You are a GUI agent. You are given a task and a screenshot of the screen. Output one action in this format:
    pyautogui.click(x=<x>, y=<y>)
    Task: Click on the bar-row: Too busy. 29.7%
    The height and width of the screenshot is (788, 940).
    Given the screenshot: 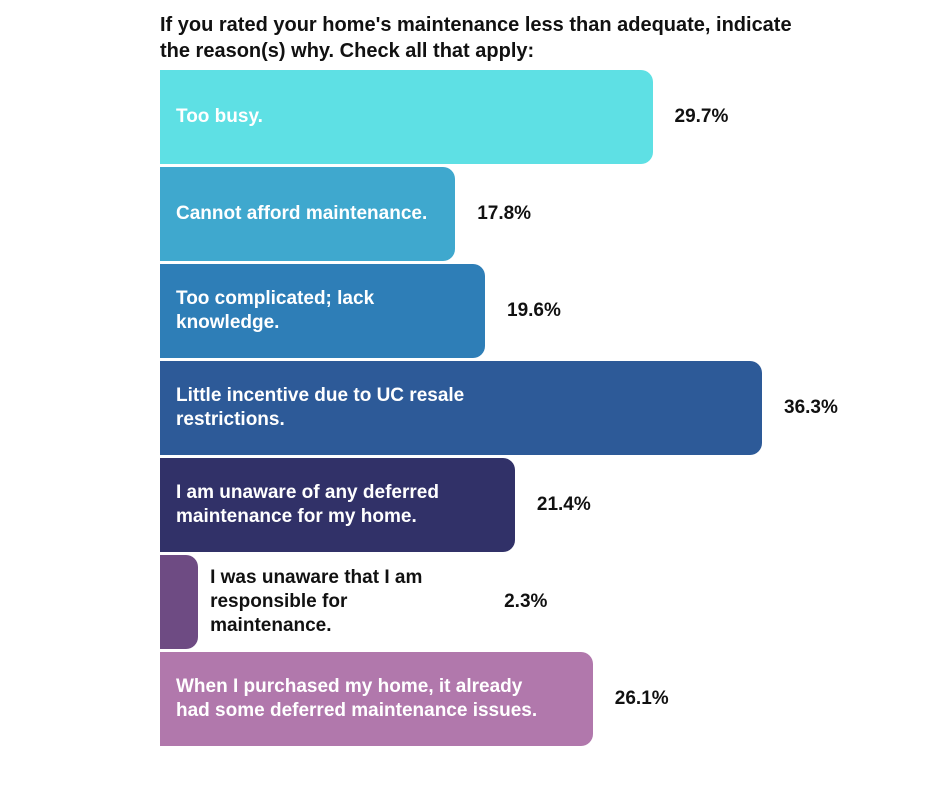 What is the action you would take?
    pyautogui.click(x=550, y=117)
    